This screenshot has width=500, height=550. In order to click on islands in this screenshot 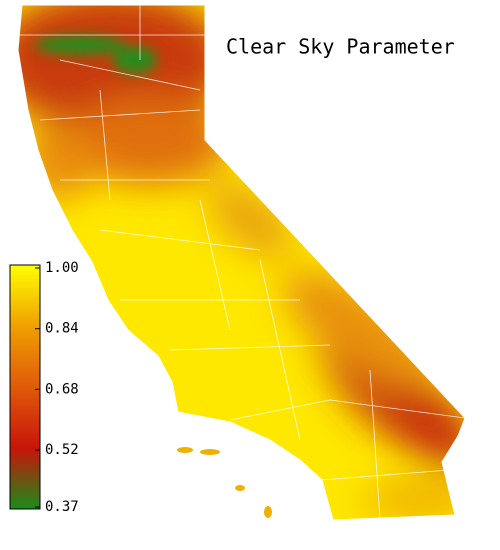, I will do `click(224, 482)`.